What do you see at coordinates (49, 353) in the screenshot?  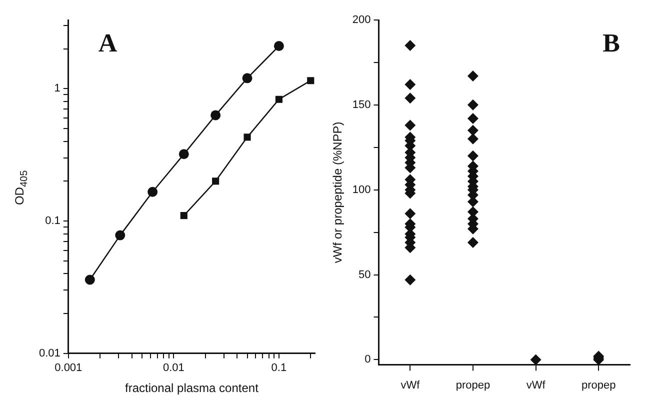 I see `y-tick-label: 0.01` at bounding box center [49, 353].